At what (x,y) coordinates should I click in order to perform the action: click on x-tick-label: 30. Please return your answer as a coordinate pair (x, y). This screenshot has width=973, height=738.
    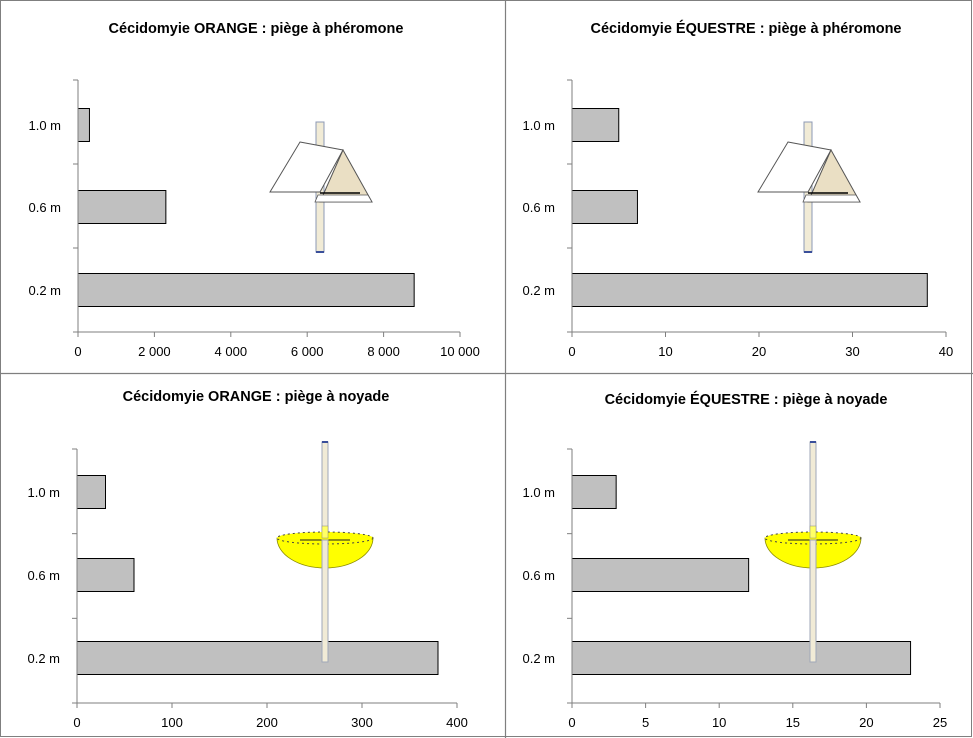
    Looking at the image, I should click on (852, 351).